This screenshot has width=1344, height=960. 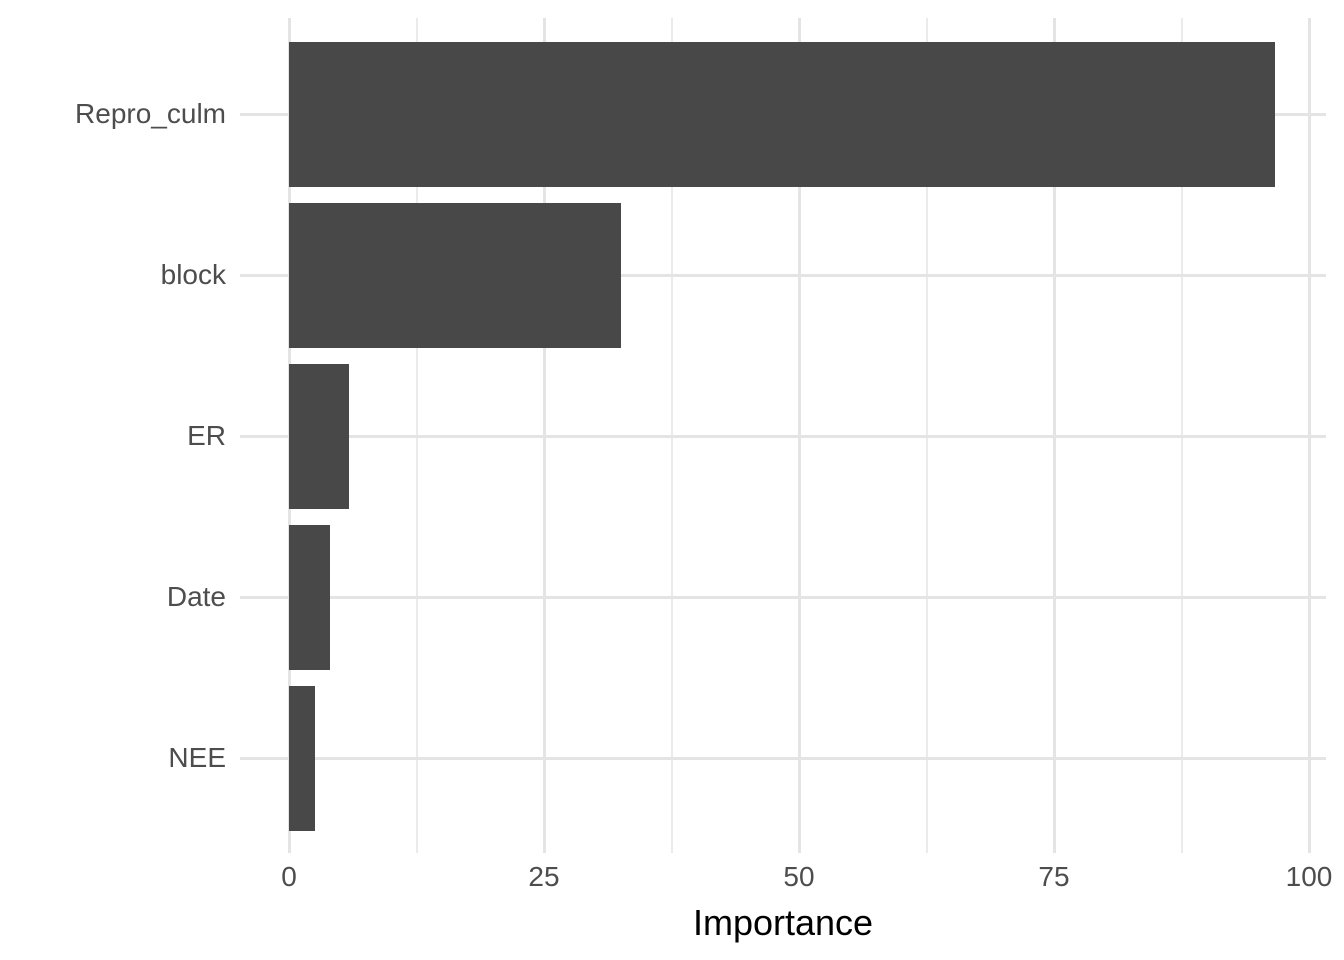 What do you see at coordinates (289, 876) in the screenshot?
I see `x-axis-tick-label: 0` at bounding box center [289, 876].